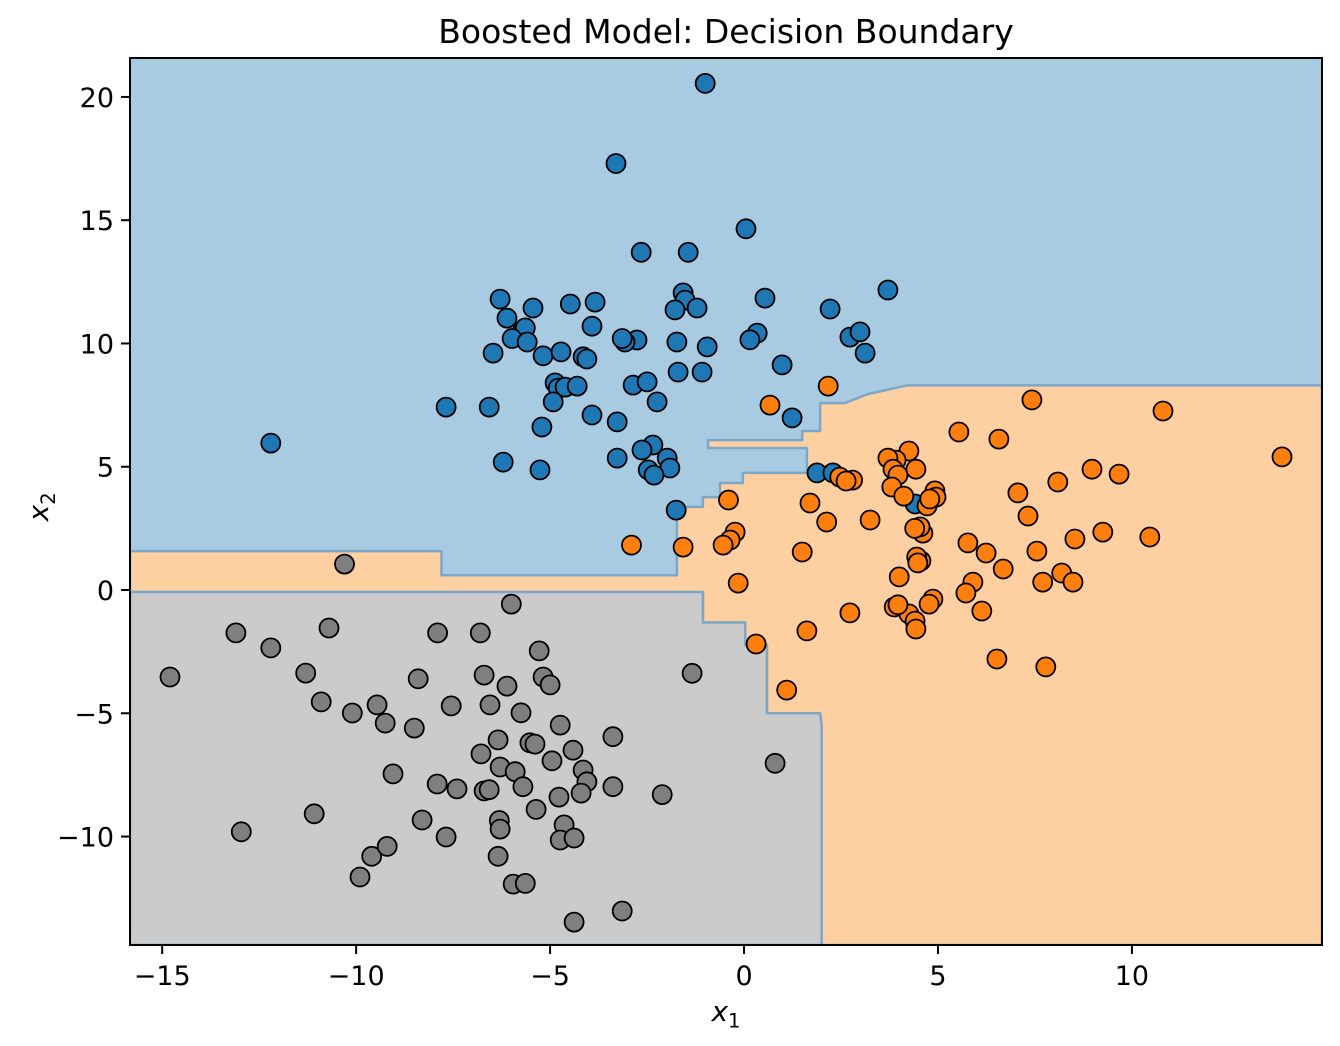  What do you see at coordinates (937, 976) in the screenshot?
I see `x-tick-label: 5` at bounding box center [937, 976].